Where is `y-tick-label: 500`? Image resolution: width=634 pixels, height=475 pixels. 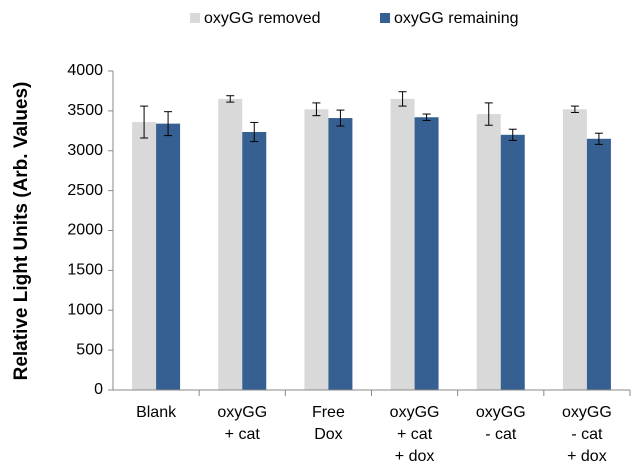
y-tick-label: 500 is located at coordinates (89, 349).